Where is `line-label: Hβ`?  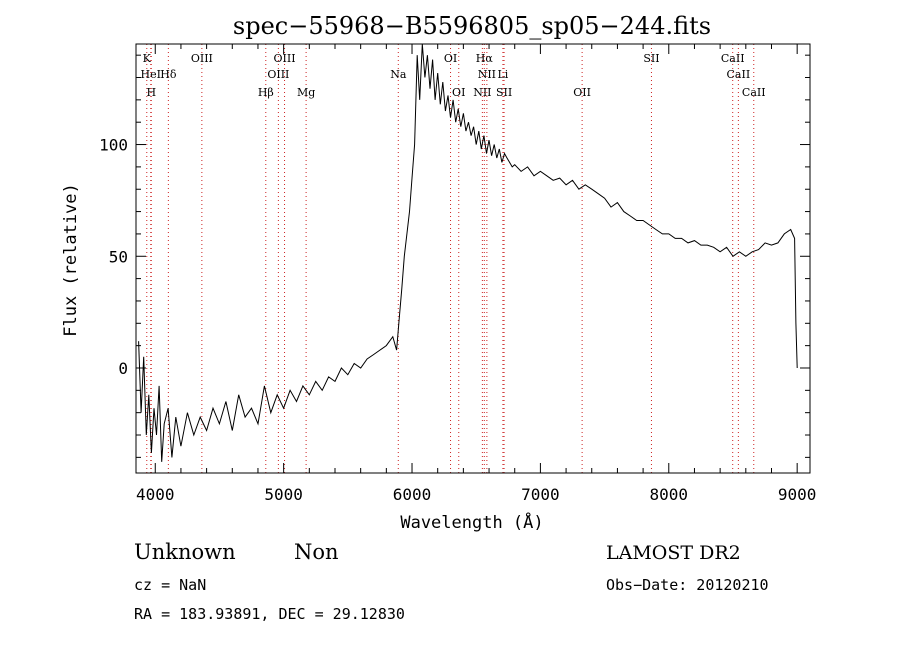
line-label: Hβ is located at coordinates (266, 92).